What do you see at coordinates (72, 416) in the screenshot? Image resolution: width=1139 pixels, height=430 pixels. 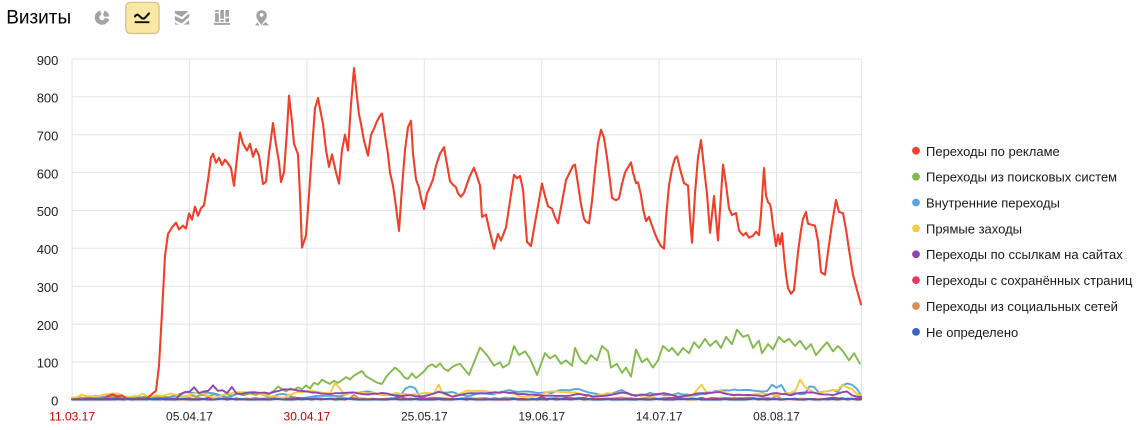 I see `svg-text: 11.03.17` at bounding box center [72, 416].